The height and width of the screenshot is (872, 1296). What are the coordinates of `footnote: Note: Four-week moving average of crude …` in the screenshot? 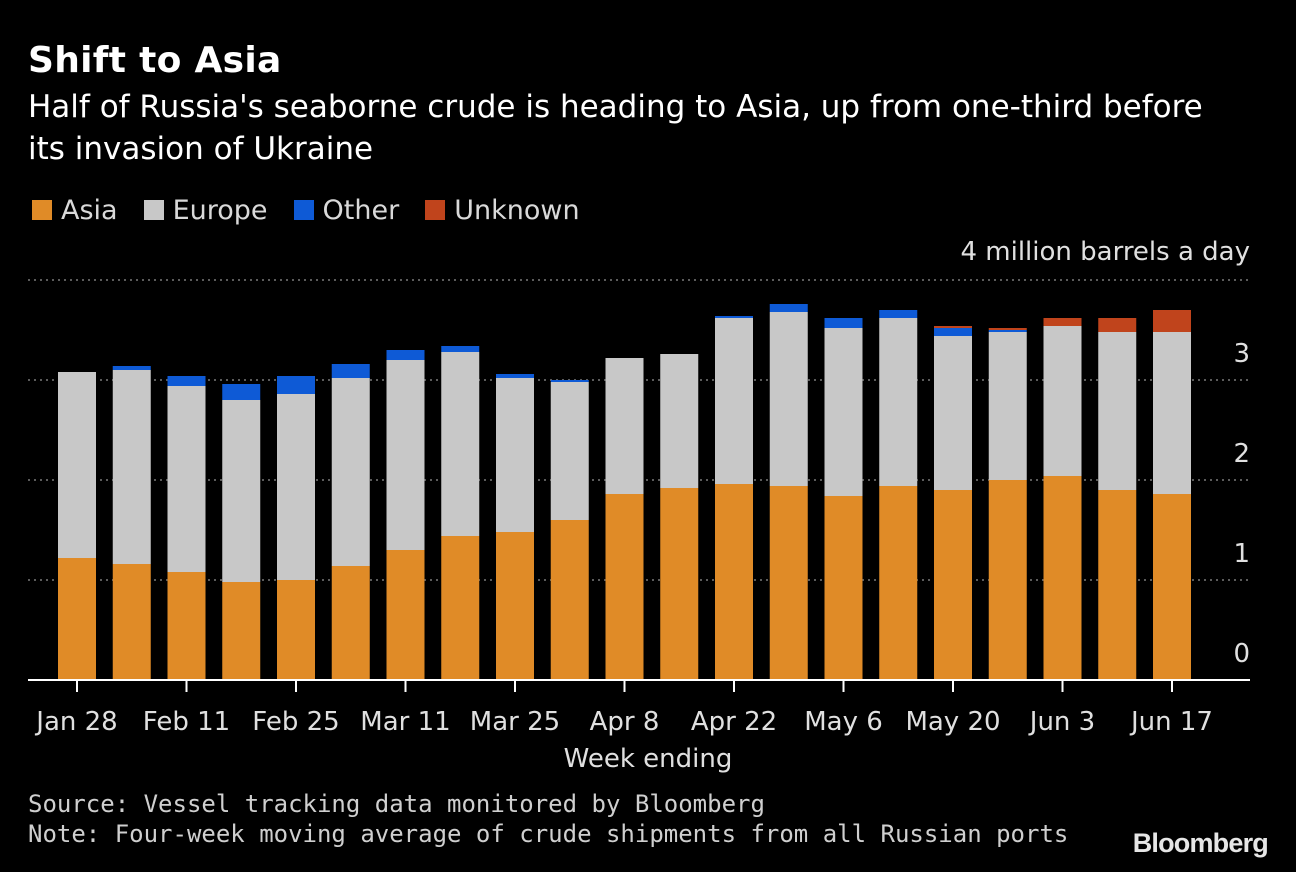 It's located at (548, 834).